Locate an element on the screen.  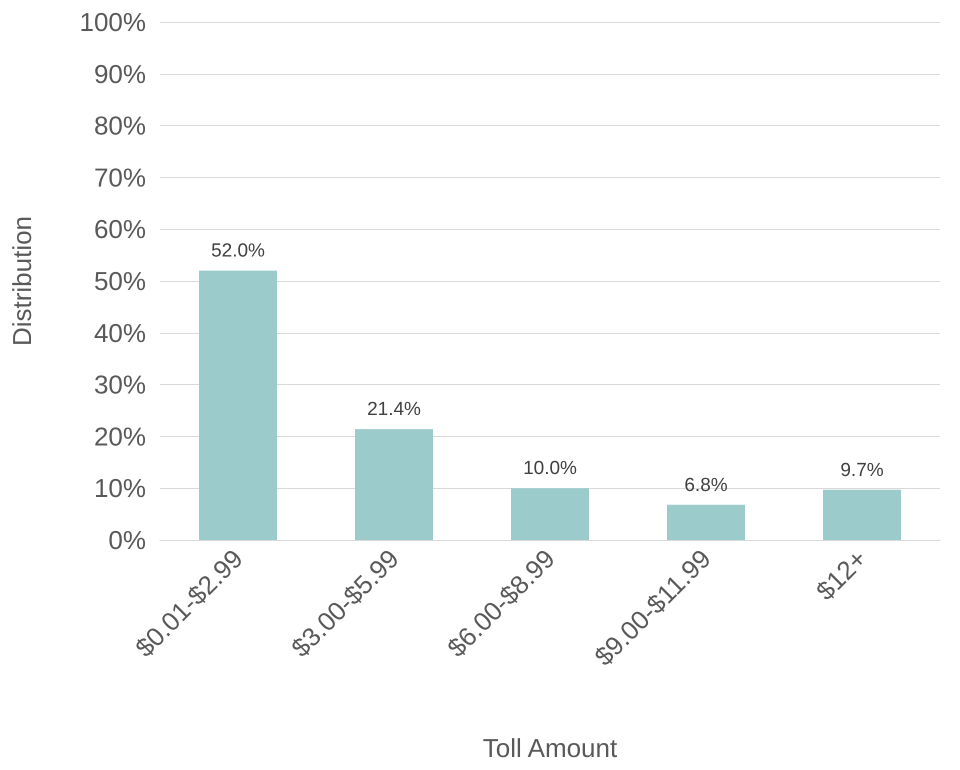
y-tick-label: 50% is located at coordinates (120, 281).